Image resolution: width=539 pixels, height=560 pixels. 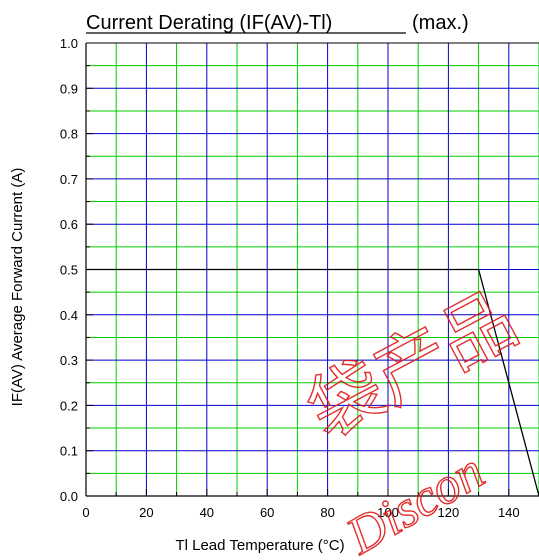 I want to click on x-tick-label: 0, so click(x=85, y=512).